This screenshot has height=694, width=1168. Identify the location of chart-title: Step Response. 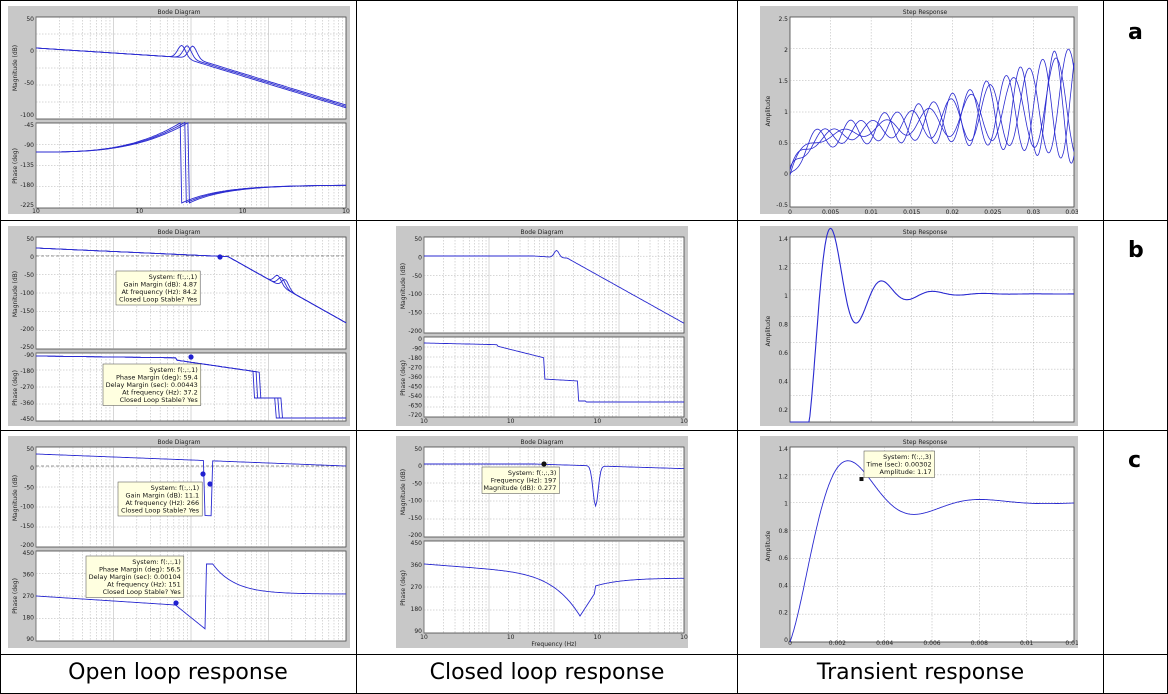
(925, 232).